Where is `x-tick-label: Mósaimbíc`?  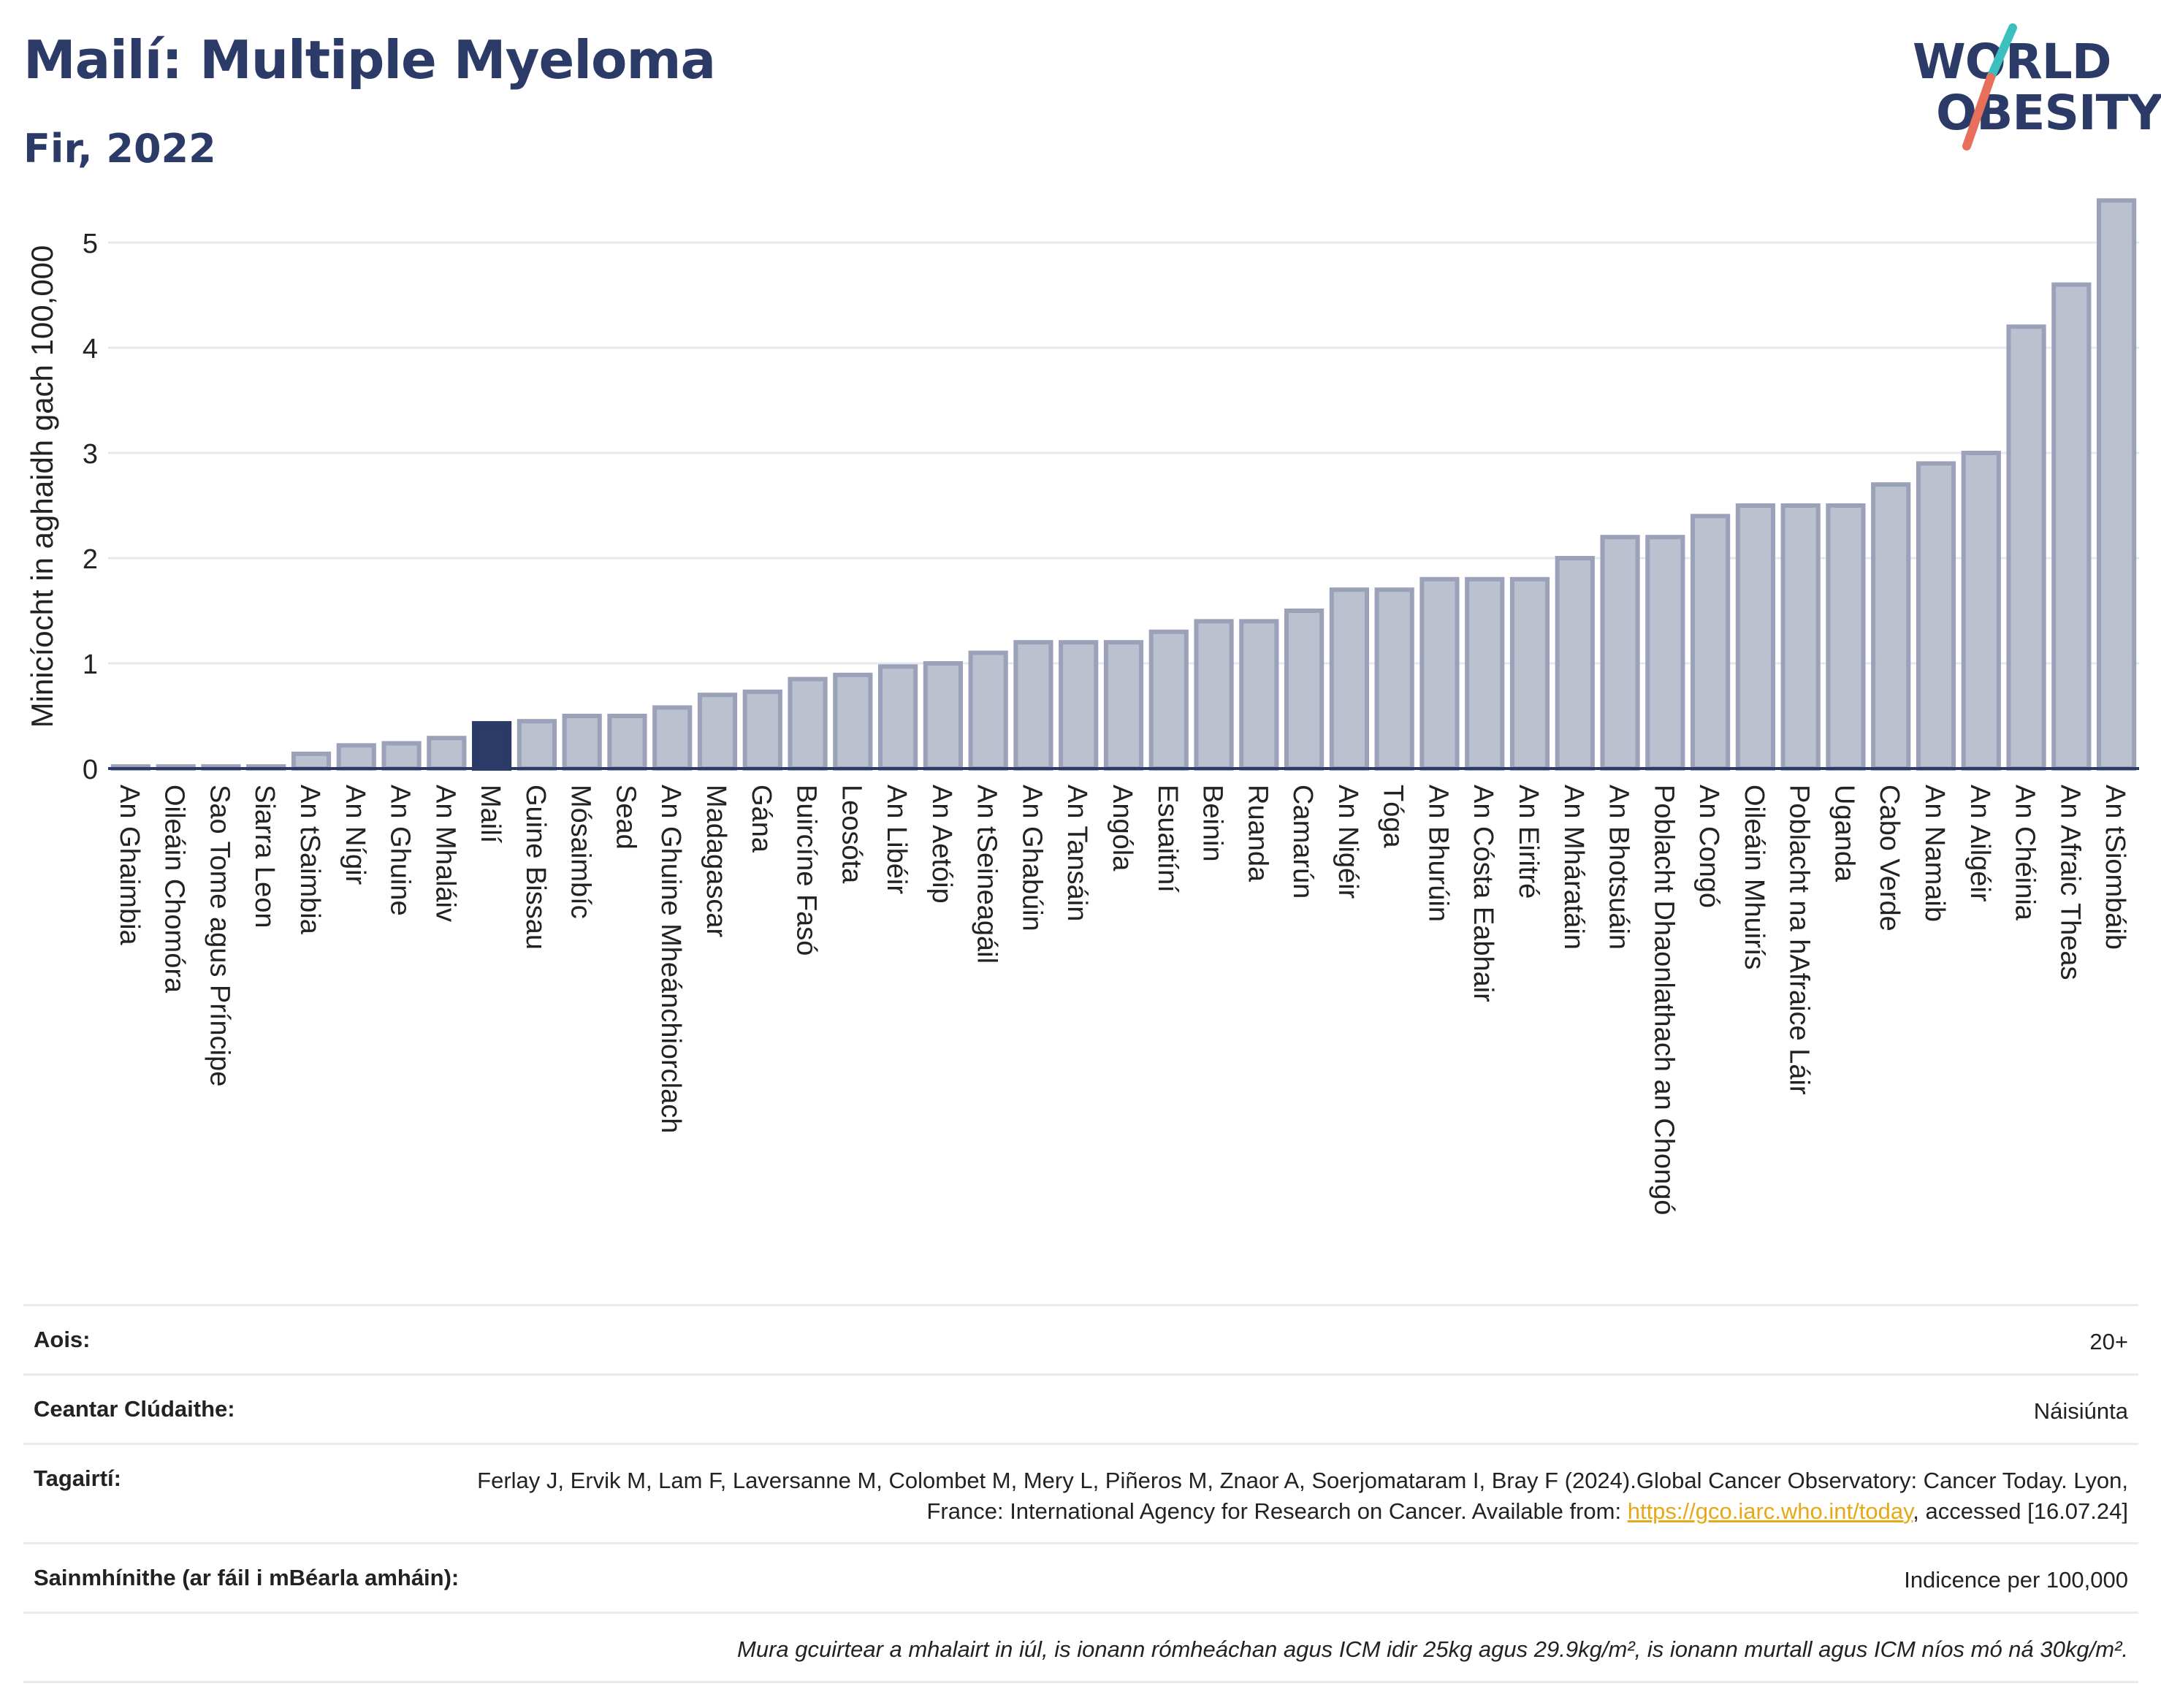 x-tick-label: Mósaimbíc is located at coordinates (580, 852).